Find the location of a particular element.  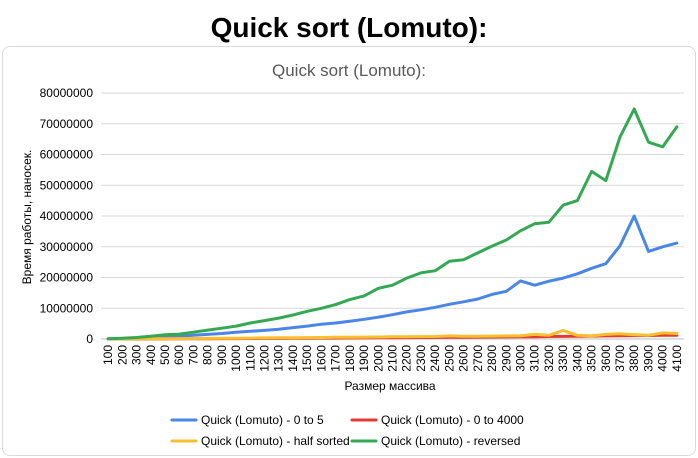

x-tick-label: 2700 is located at coordinates (478, 358).